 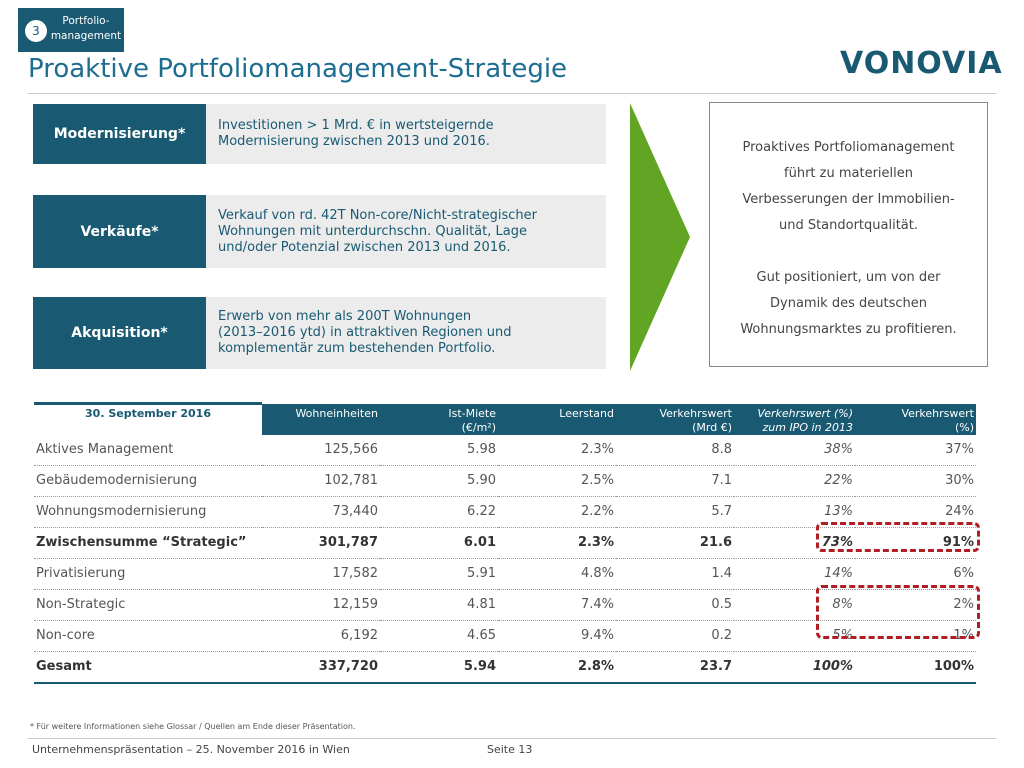 I want to click on table-header-rent: Ist-Miete (€/m²), so click(x=439, y=419).